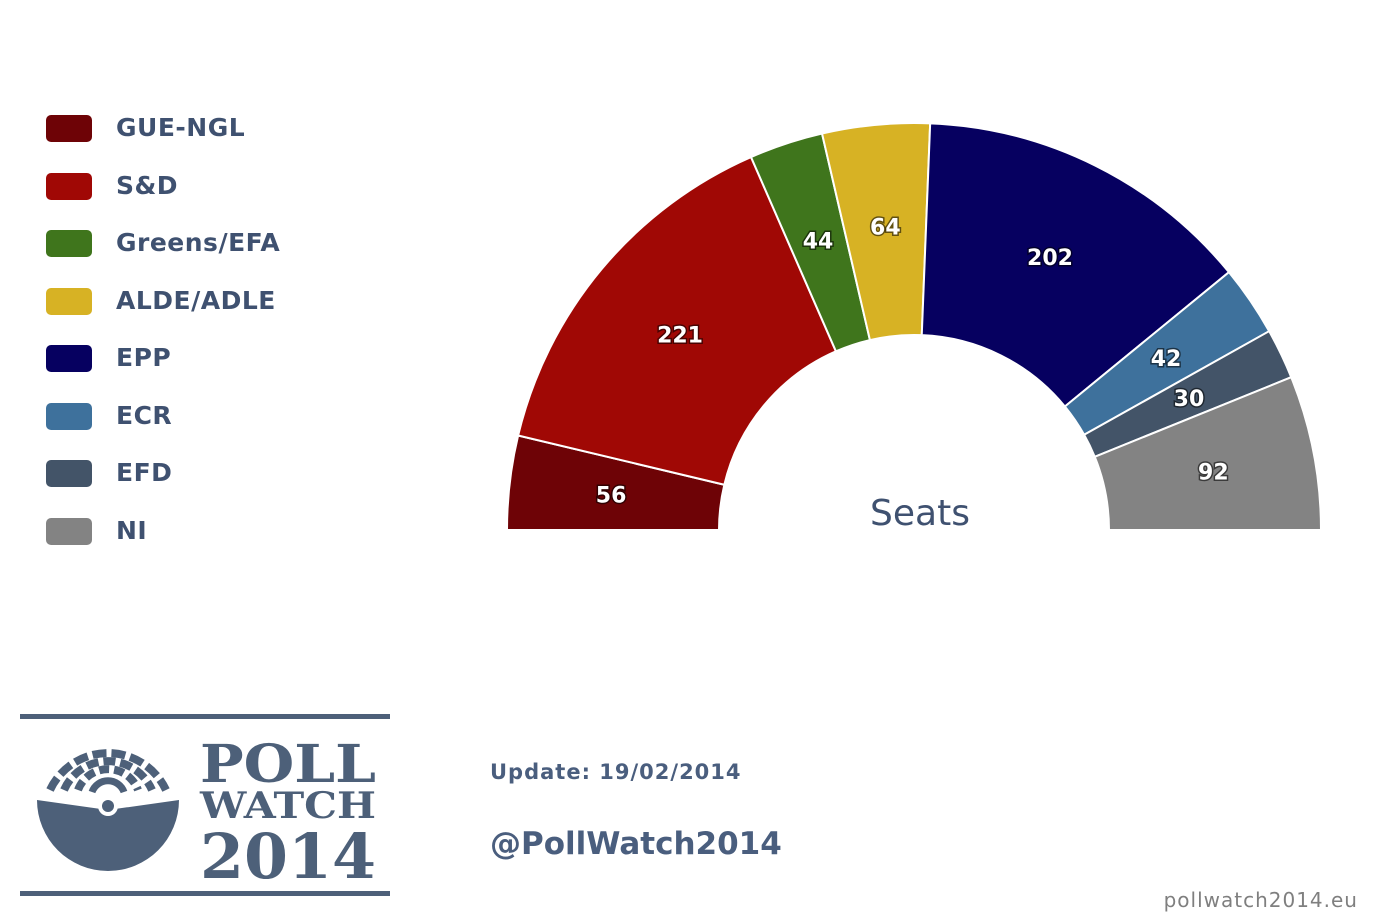  What do you see at coordinates (1050, 258) in the screenshot?
I see `seat-value-label: 202` at bounding box center [1050, 258].